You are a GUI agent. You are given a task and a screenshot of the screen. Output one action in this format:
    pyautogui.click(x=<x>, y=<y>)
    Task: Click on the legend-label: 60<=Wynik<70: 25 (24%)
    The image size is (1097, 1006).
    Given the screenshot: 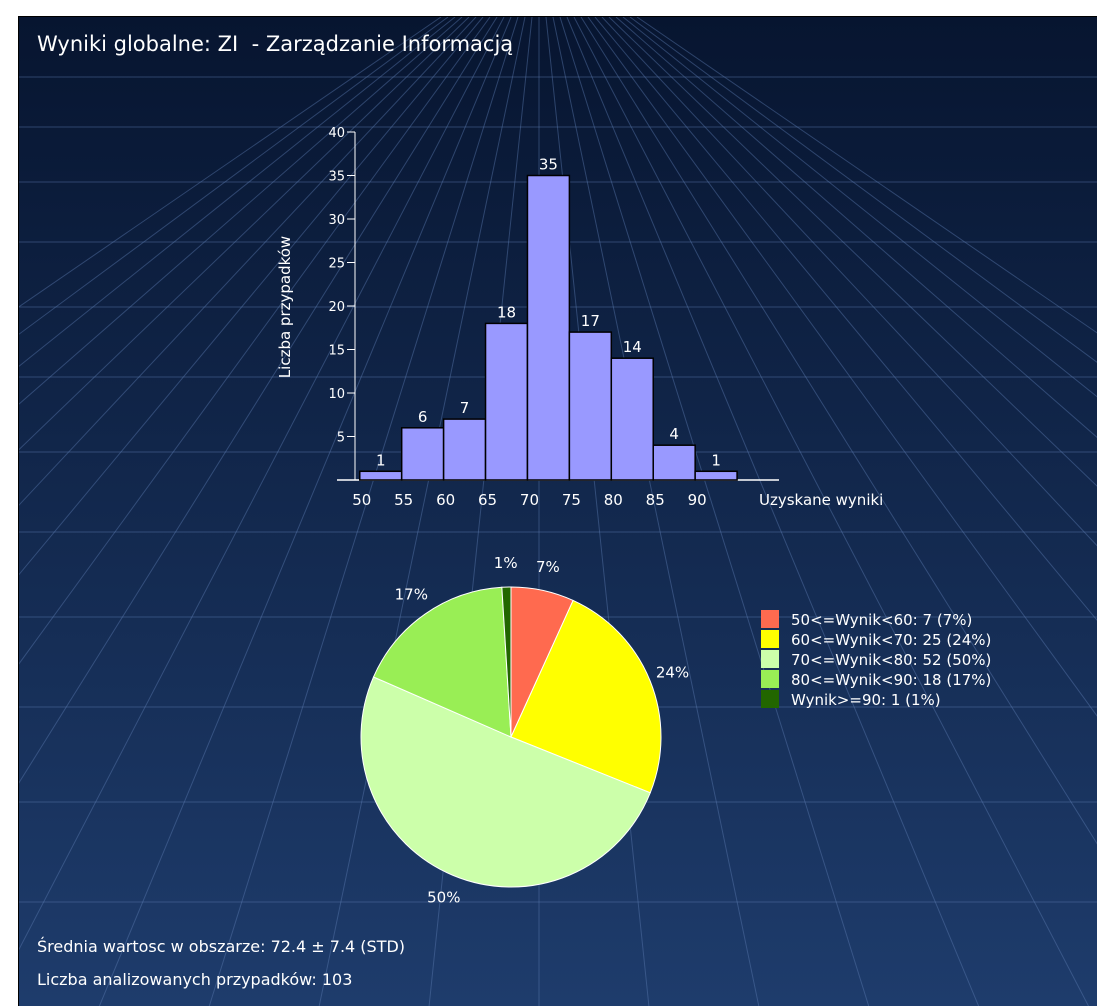 What is the action you would take?
    pyautogui.click(x=891, y=640)
    